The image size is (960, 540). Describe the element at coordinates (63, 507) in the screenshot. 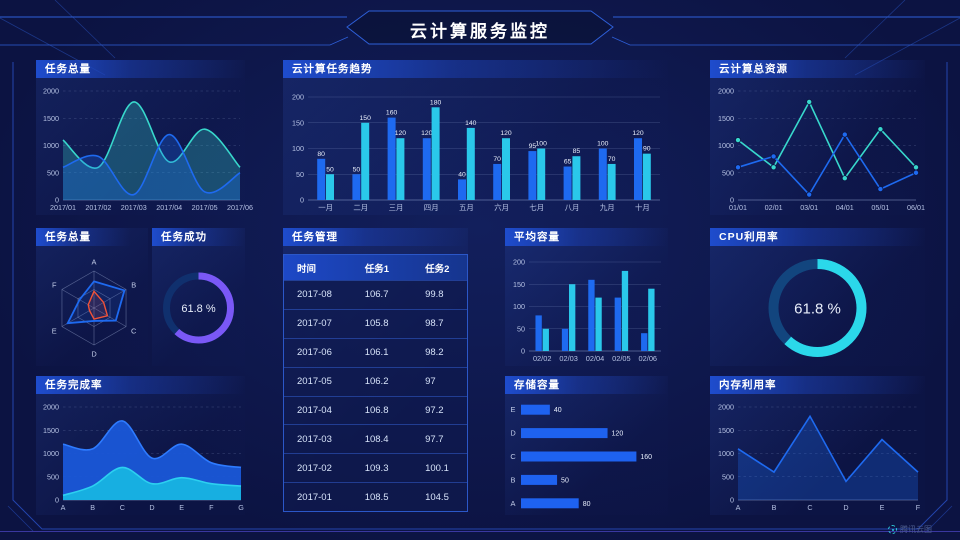

I see `svg-text: A` at that location.